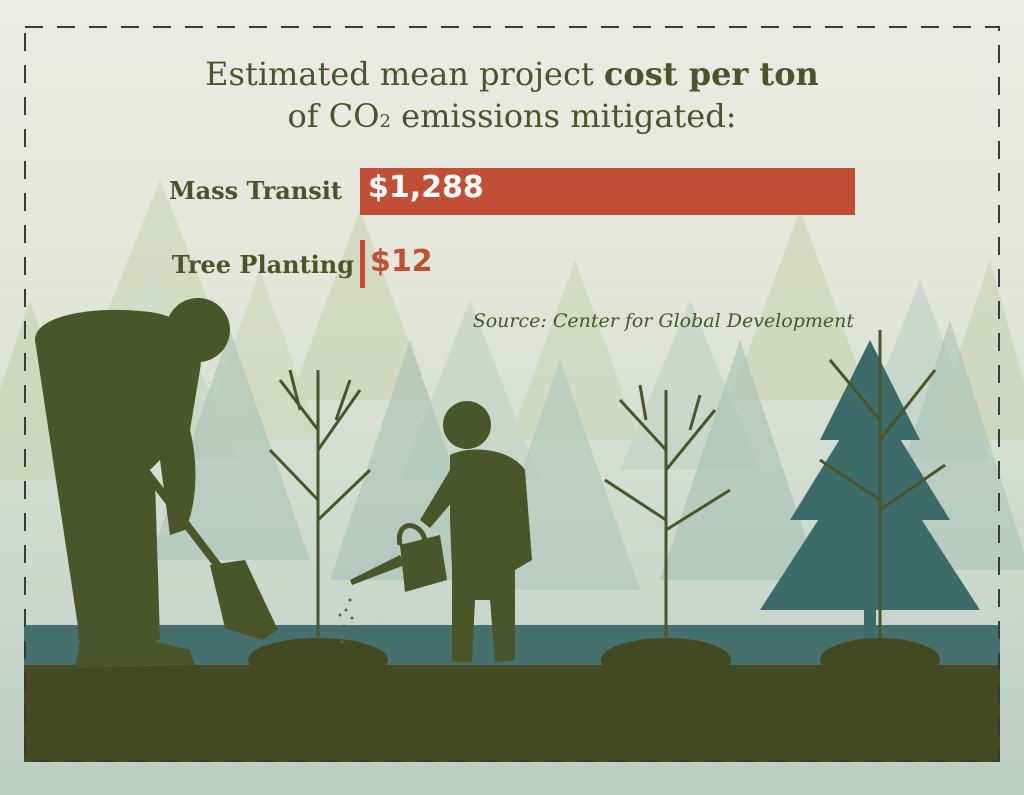 This screenshot has height=795, width=1024. What do you see at coordinates (262, 264) in the screenshot?
I see `category-label-tree-planting: Tree Planting` at bounding box center [262, 264].